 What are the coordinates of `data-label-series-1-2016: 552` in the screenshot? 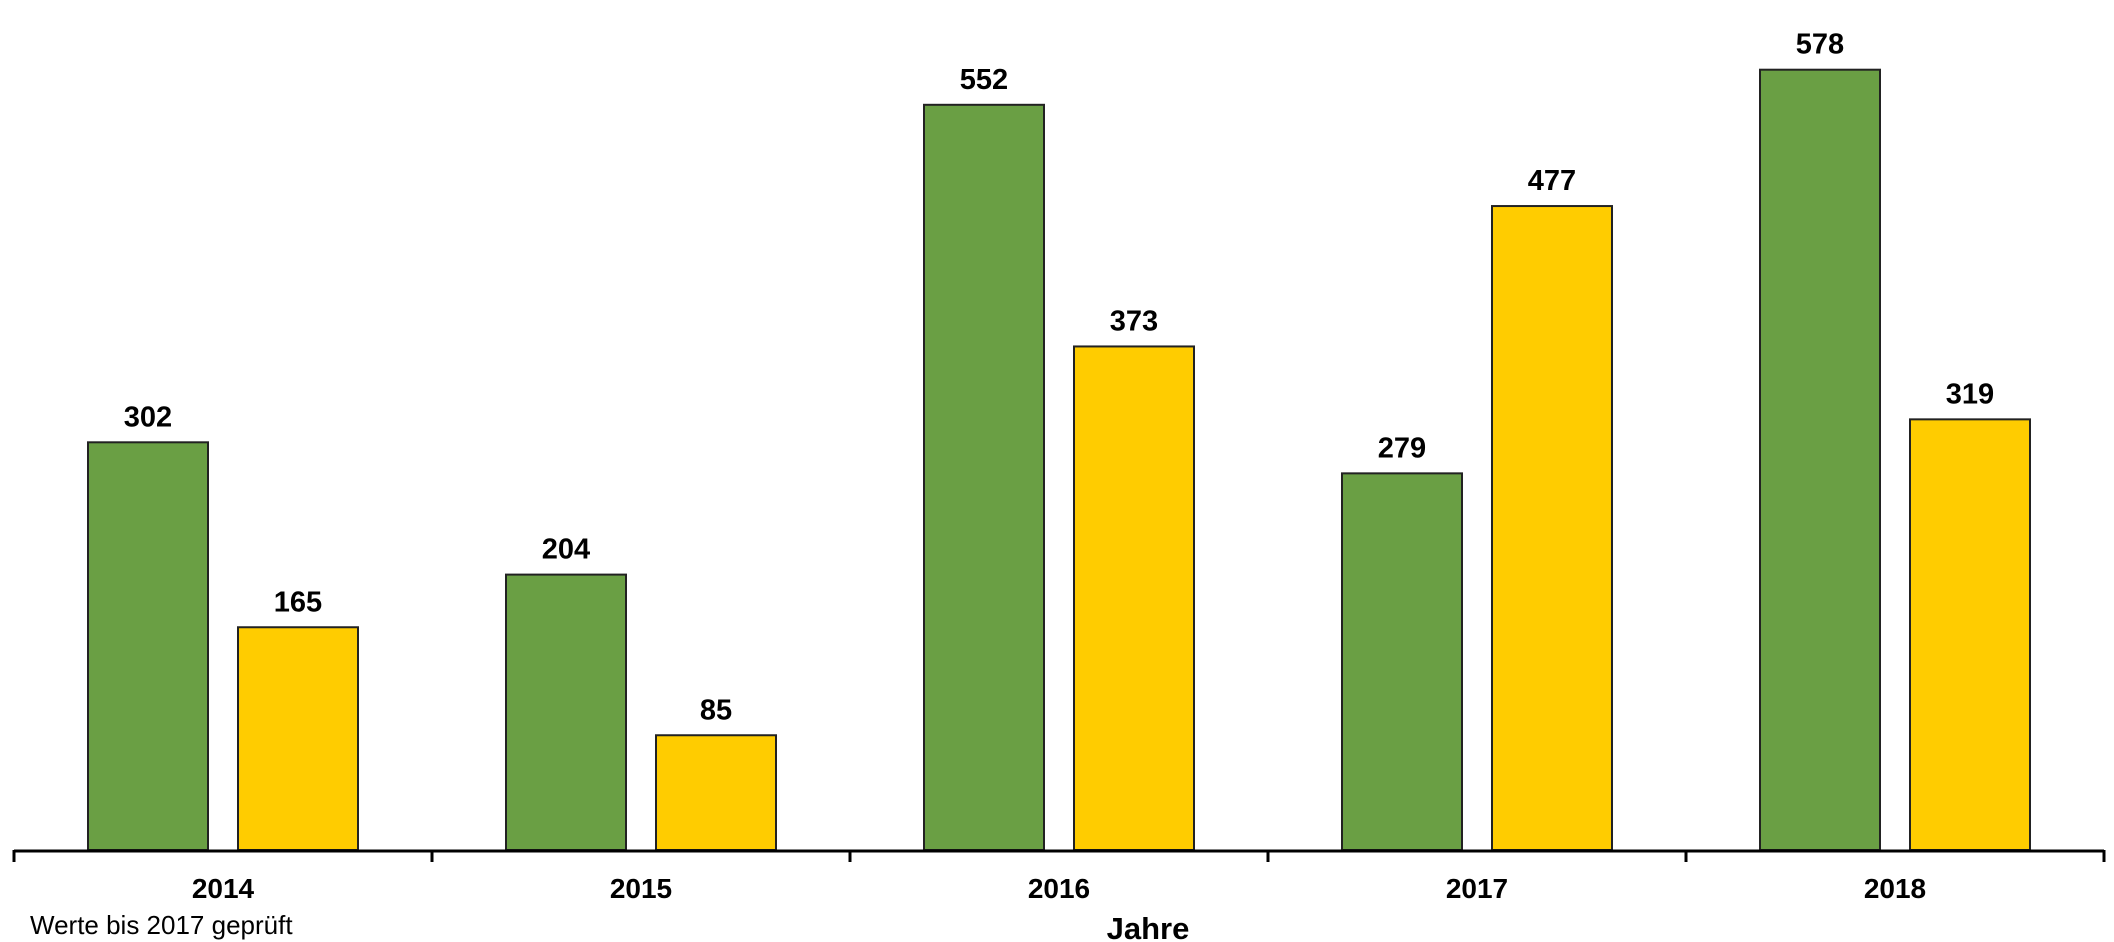 It's located at (984, 80).